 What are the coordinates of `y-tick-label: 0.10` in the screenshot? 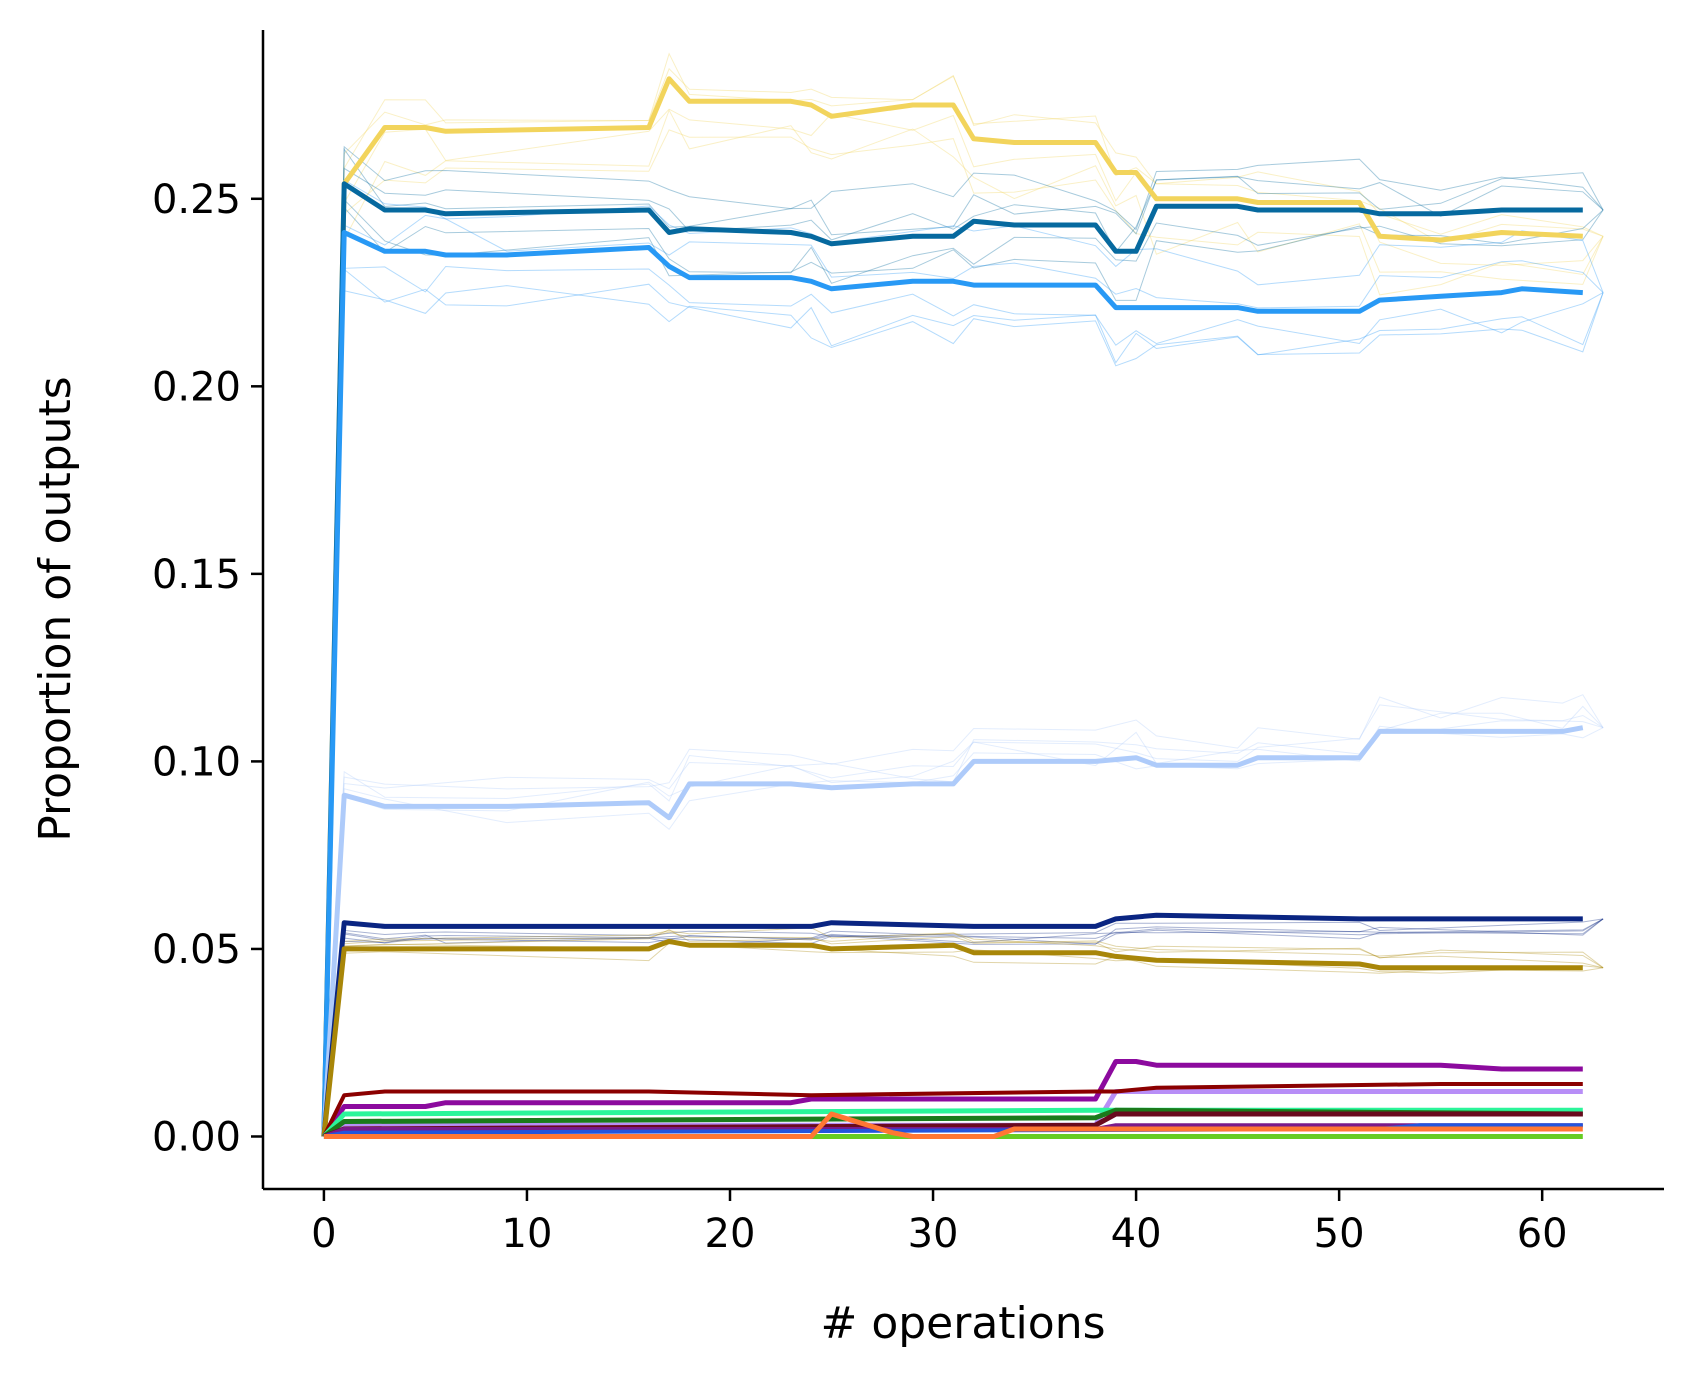 It's located at (196, 762).